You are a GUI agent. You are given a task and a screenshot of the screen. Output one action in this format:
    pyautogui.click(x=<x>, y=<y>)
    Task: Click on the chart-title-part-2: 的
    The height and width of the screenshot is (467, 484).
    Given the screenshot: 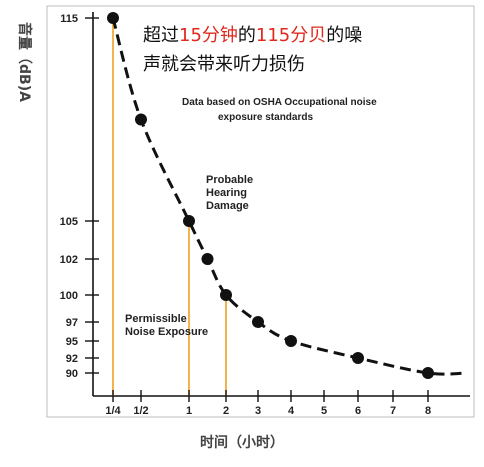 What is the action you would take?
    pyautogui.click(x=247, y=35)
    